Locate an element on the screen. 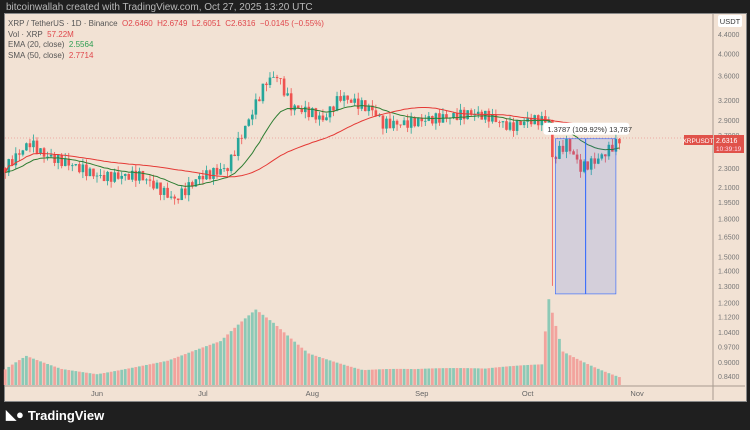 The height and width of the screenshot is (430, 750). tradingview-logo: ◣● TradingView is located at coordinates (55, 415).